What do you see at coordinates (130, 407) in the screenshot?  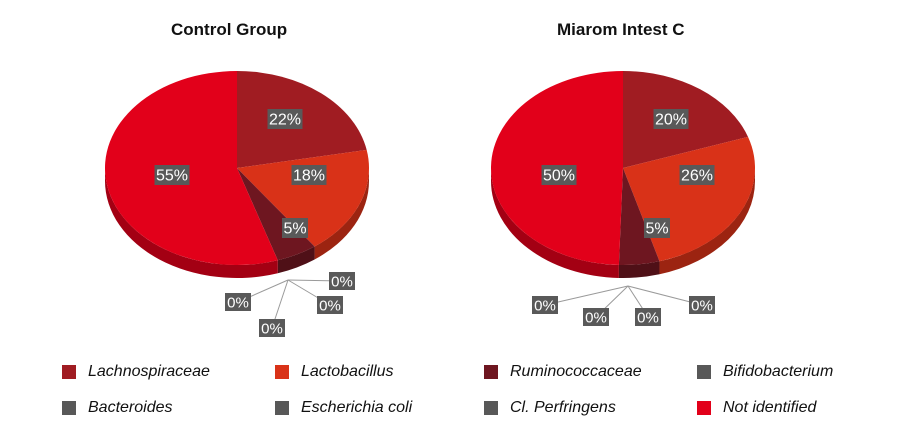 I see `legend-label: Bacteroides` at bounding box center [130, 407].